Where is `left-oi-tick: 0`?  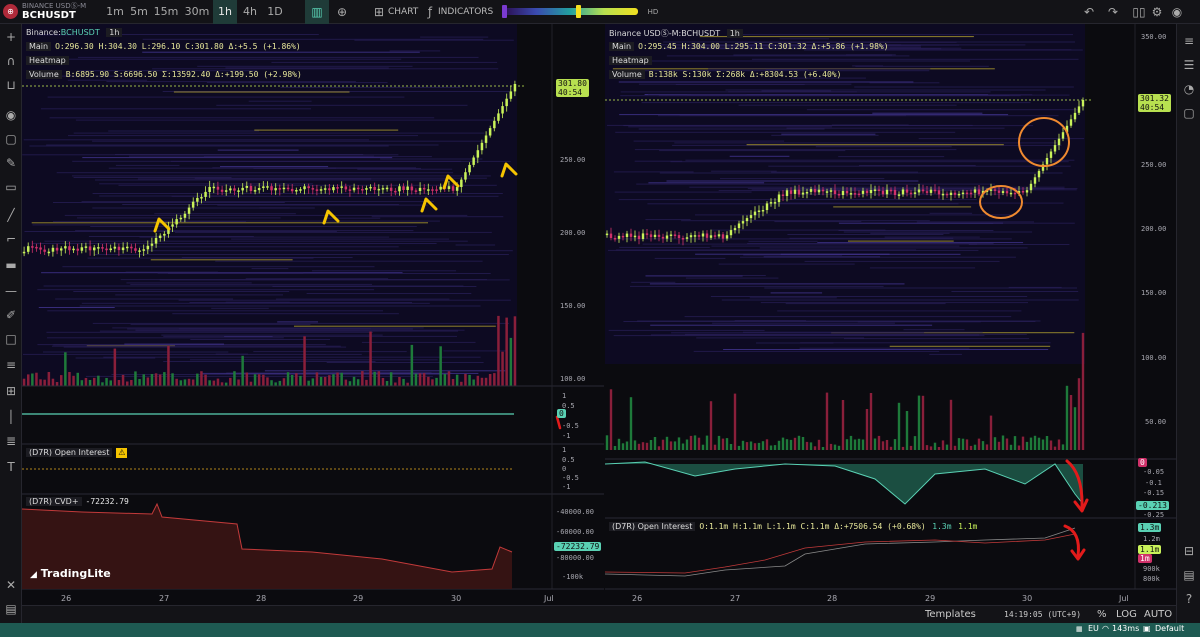 left-oi-tick: 0 is located at coordinates (564, 469).